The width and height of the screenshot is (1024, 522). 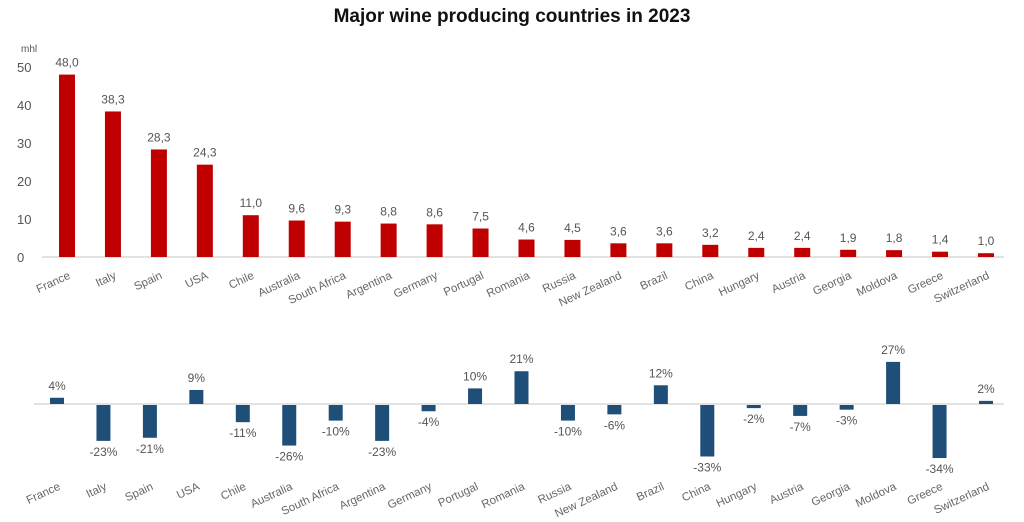 I want to click on production-bar-italy, so click(x=112, y=184).